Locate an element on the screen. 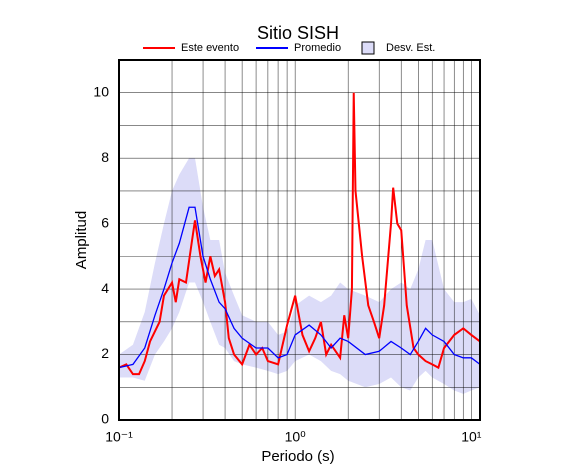 Image resolution: width=586 pixels, height=475 pixels. y-tick-label: 10 is located at coordinates (101, 91).